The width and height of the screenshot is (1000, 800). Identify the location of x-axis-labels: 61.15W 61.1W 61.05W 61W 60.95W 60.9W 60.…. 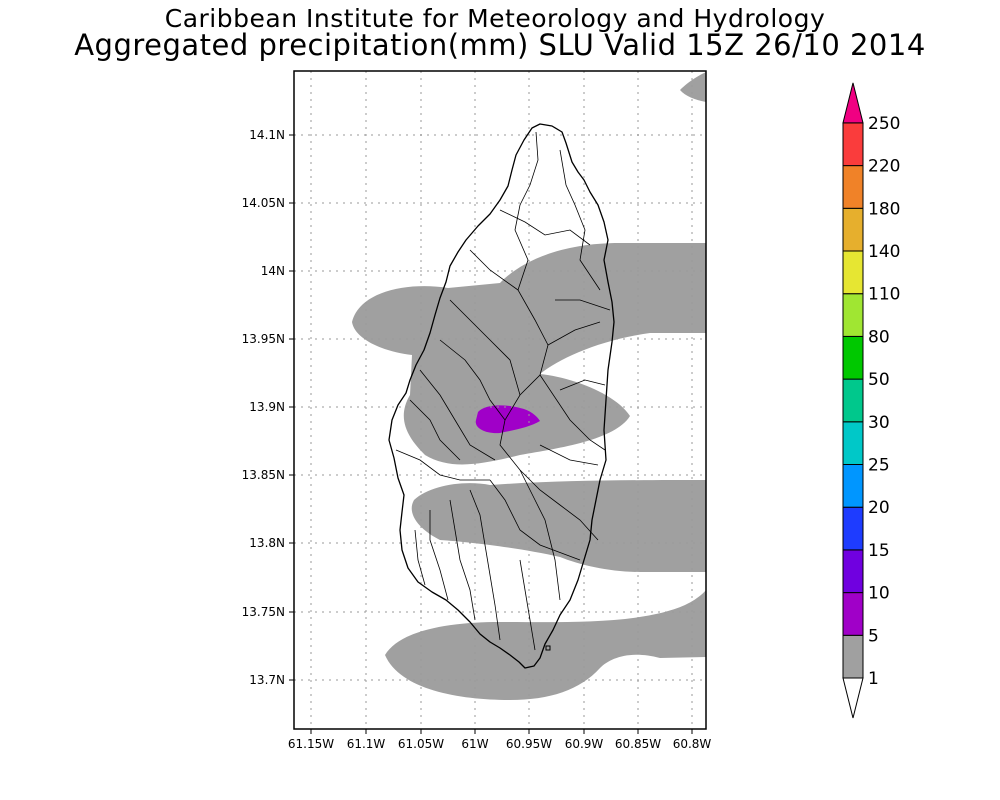
(500, 744).